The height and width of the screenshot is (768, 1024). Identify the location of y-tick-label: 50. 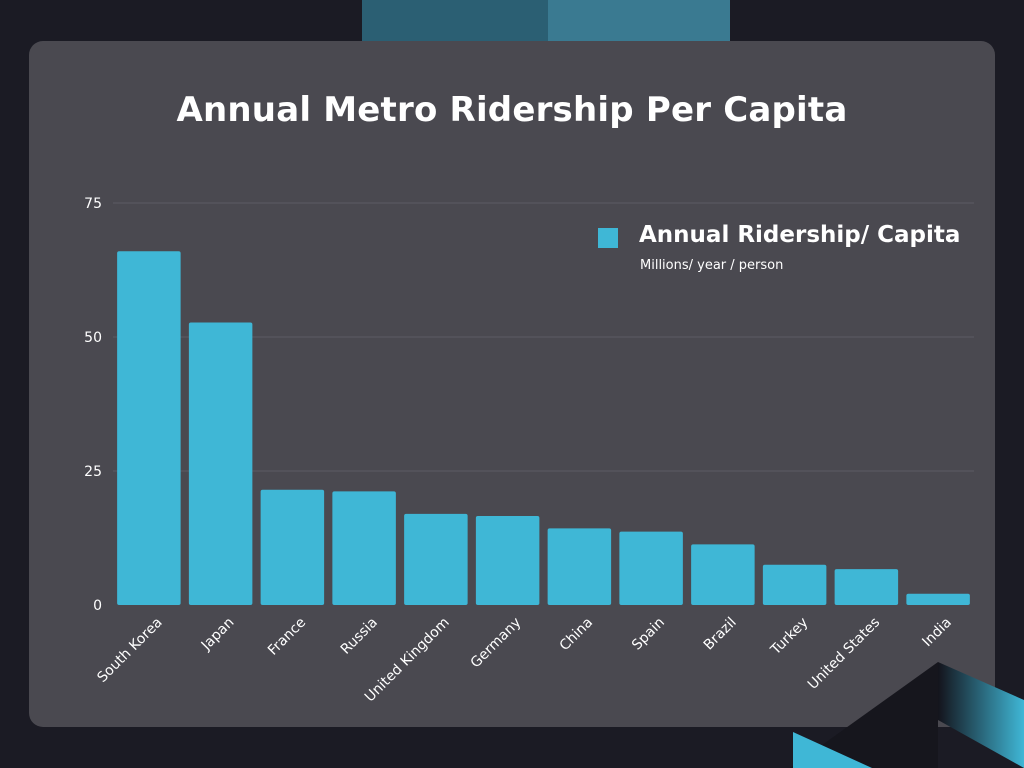
(93, 338).